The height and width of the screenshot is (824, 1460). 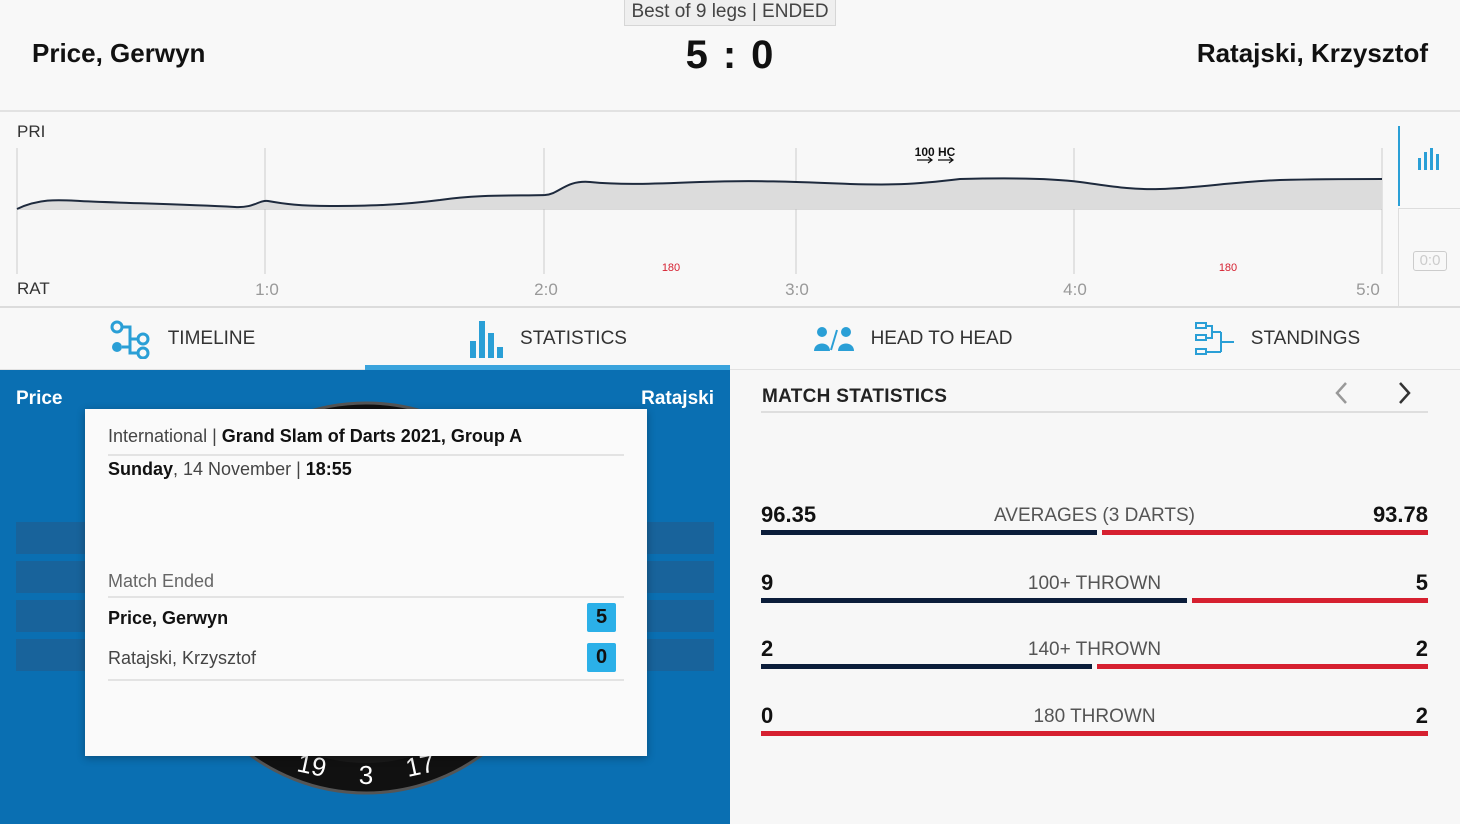 I want to click on match-time: 18:55, so click(x=328, y=469).